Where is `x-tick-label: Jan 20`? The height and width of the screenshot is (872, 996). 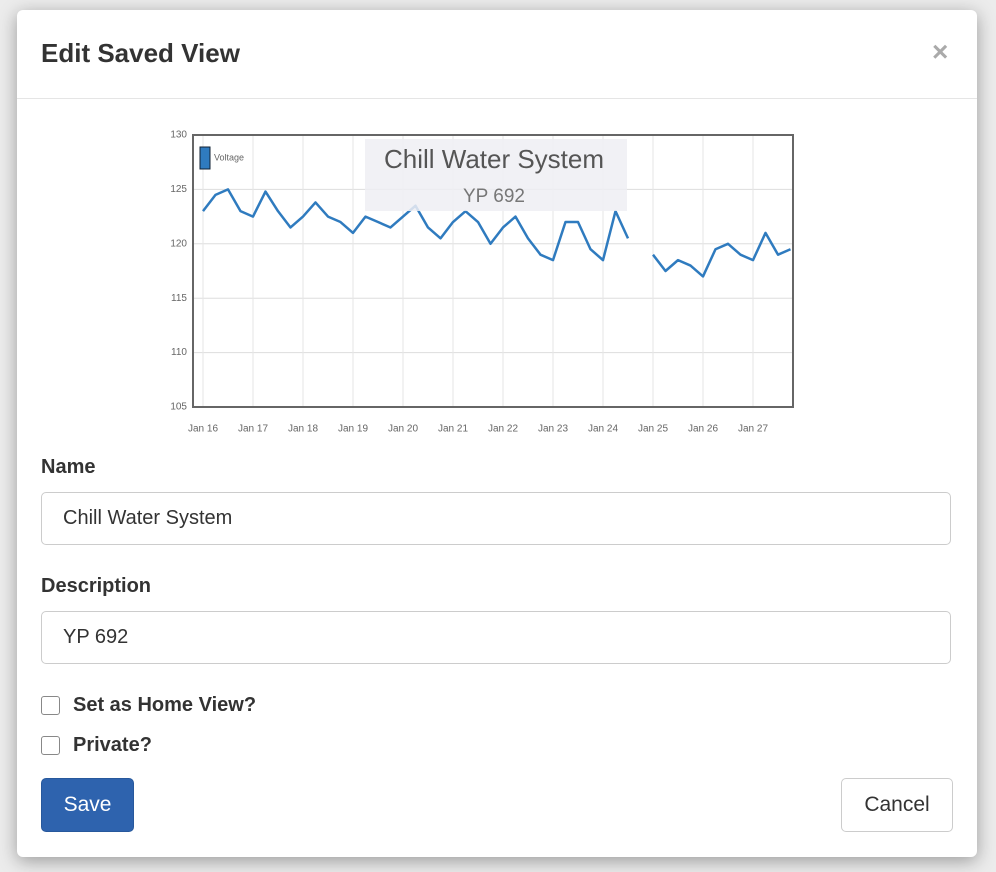
x-tick-label: Jan 20 is located at coordinates (403, 429).